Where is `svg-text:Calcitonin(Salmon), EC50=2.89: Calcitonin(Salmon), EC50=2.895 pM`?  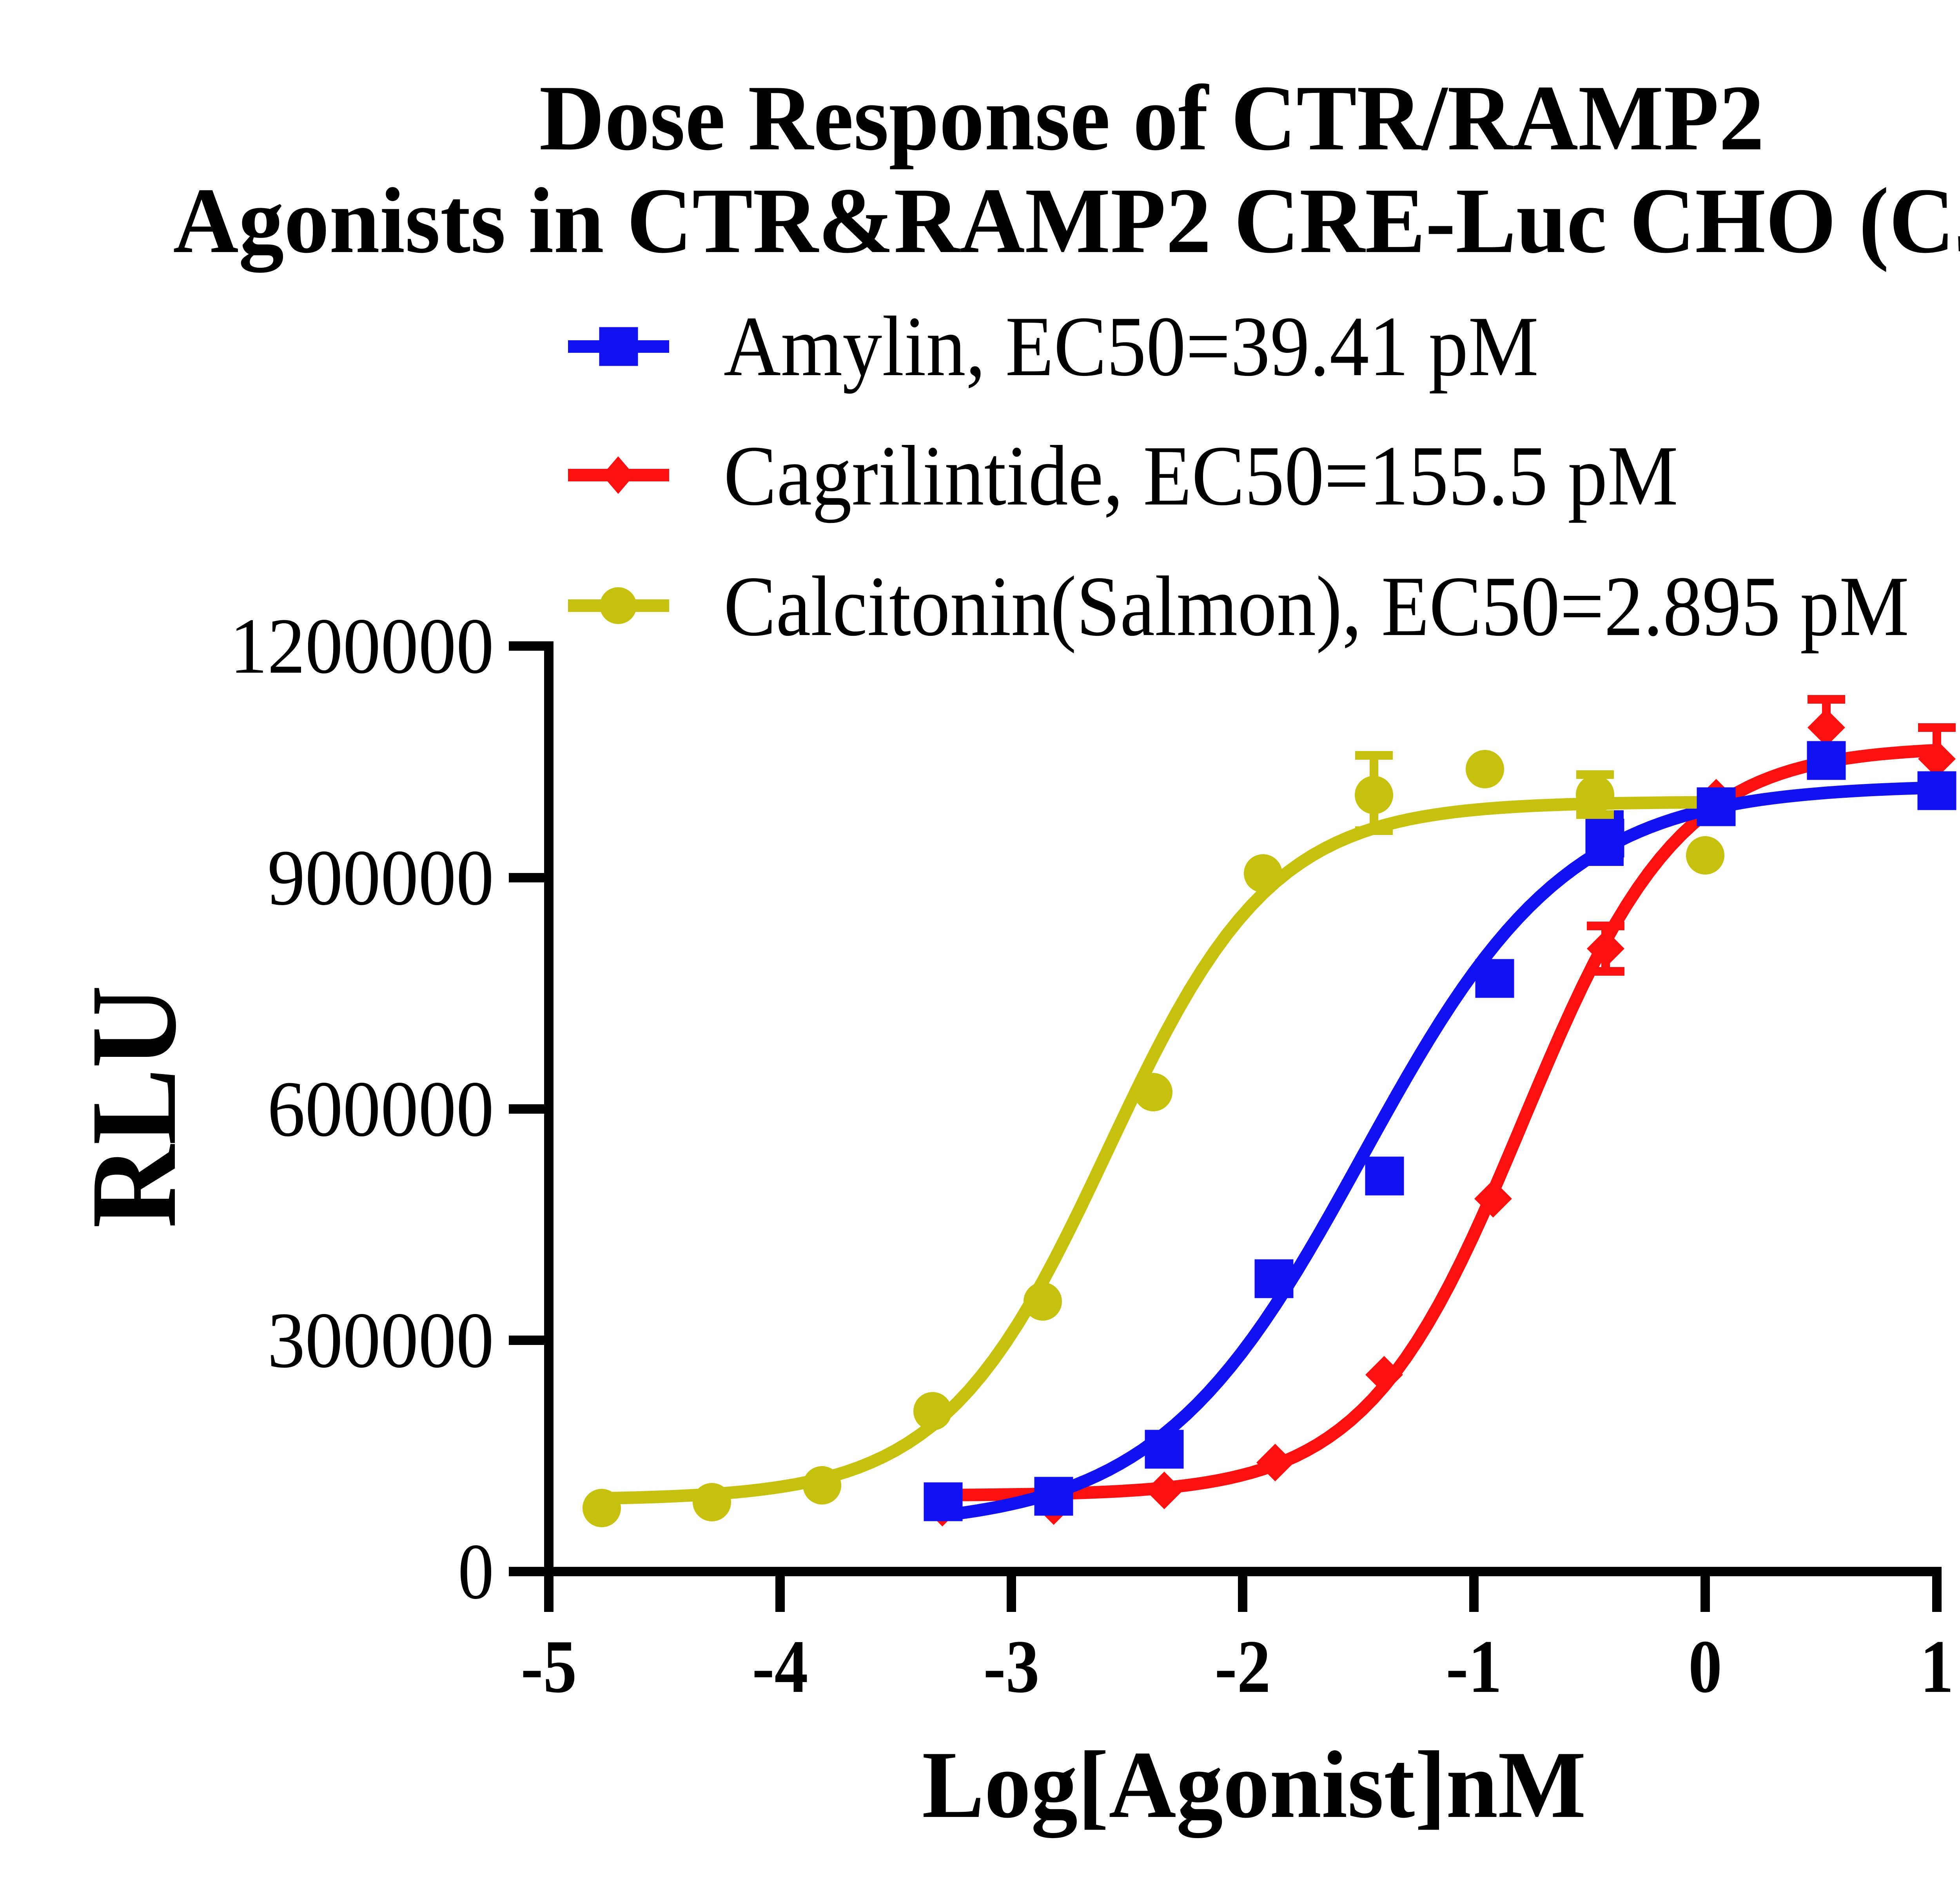 svg-text:Calcitonin(Salmon), EC50=2.89: Calcitonin(Salmon), EC50=2.895 pM is located at coordinates (1316, 606).